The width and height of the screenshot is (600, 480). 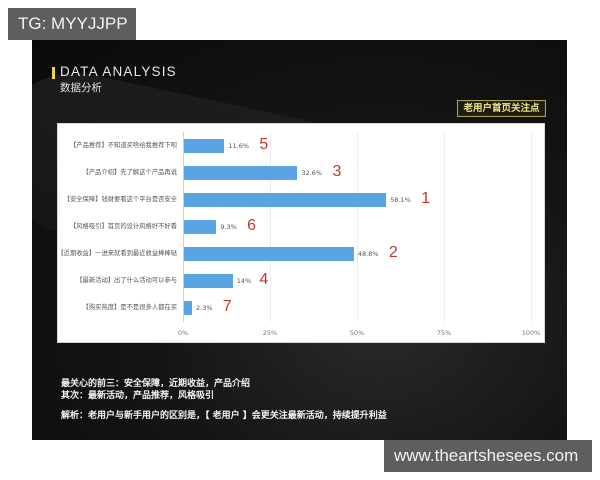 I want to click on watermark-top: TG: MYYJJPP, so click(x=72, y=24).